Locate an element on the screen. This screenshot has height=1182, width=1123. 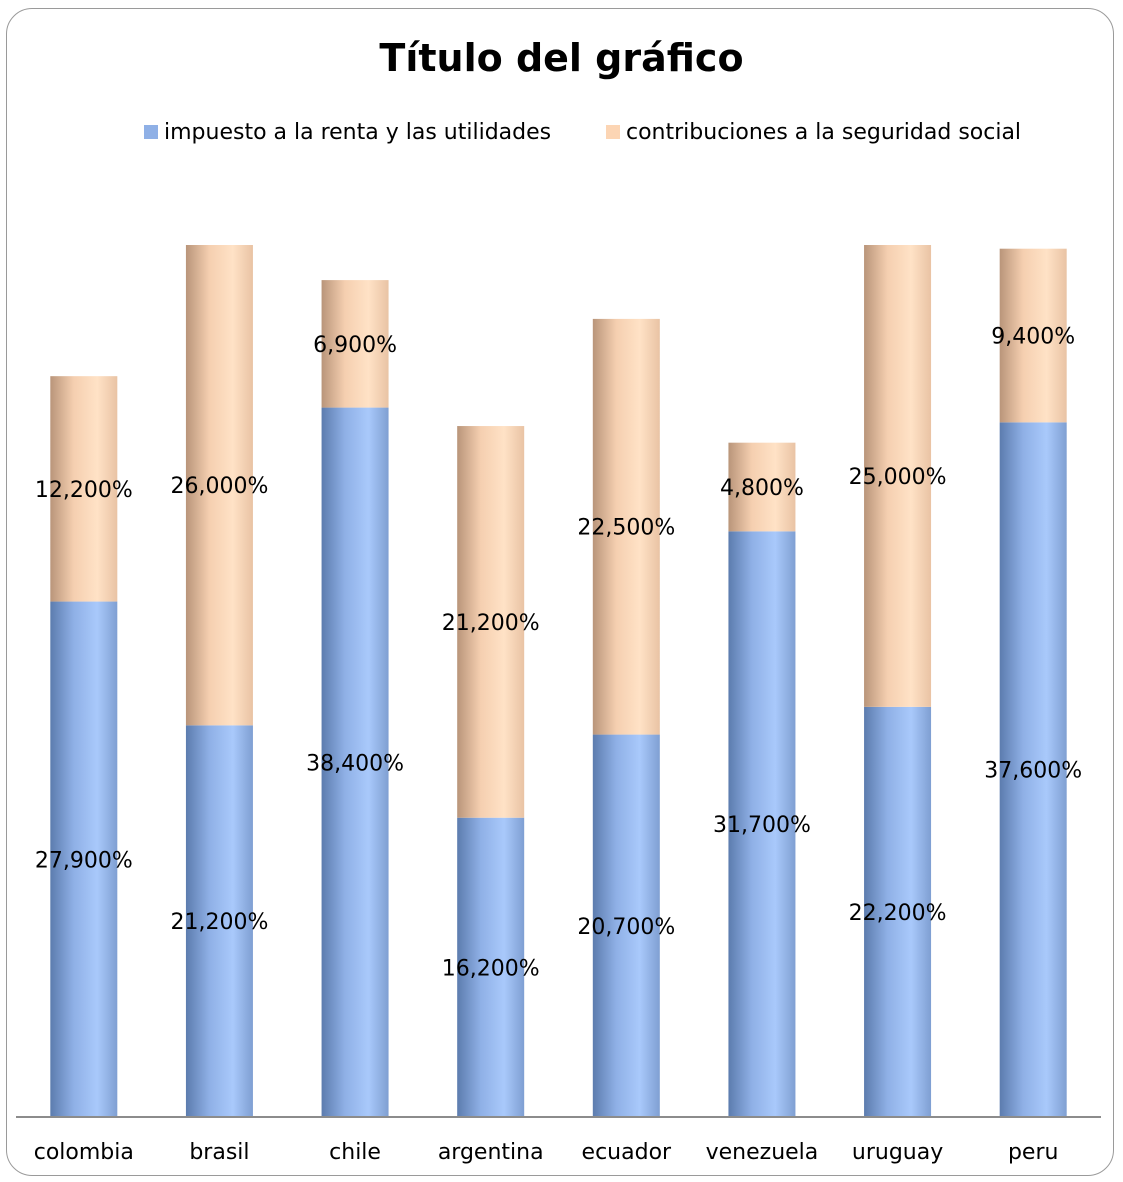
data-label-colombia-series-1: 27,900% is located at coordinates (84, 860).